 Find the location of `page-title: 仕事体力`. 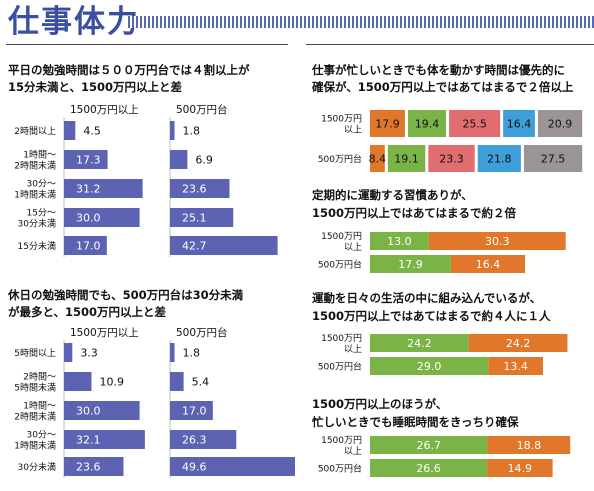

page-title: 仕事体力 is located at coordinates (74, 22).